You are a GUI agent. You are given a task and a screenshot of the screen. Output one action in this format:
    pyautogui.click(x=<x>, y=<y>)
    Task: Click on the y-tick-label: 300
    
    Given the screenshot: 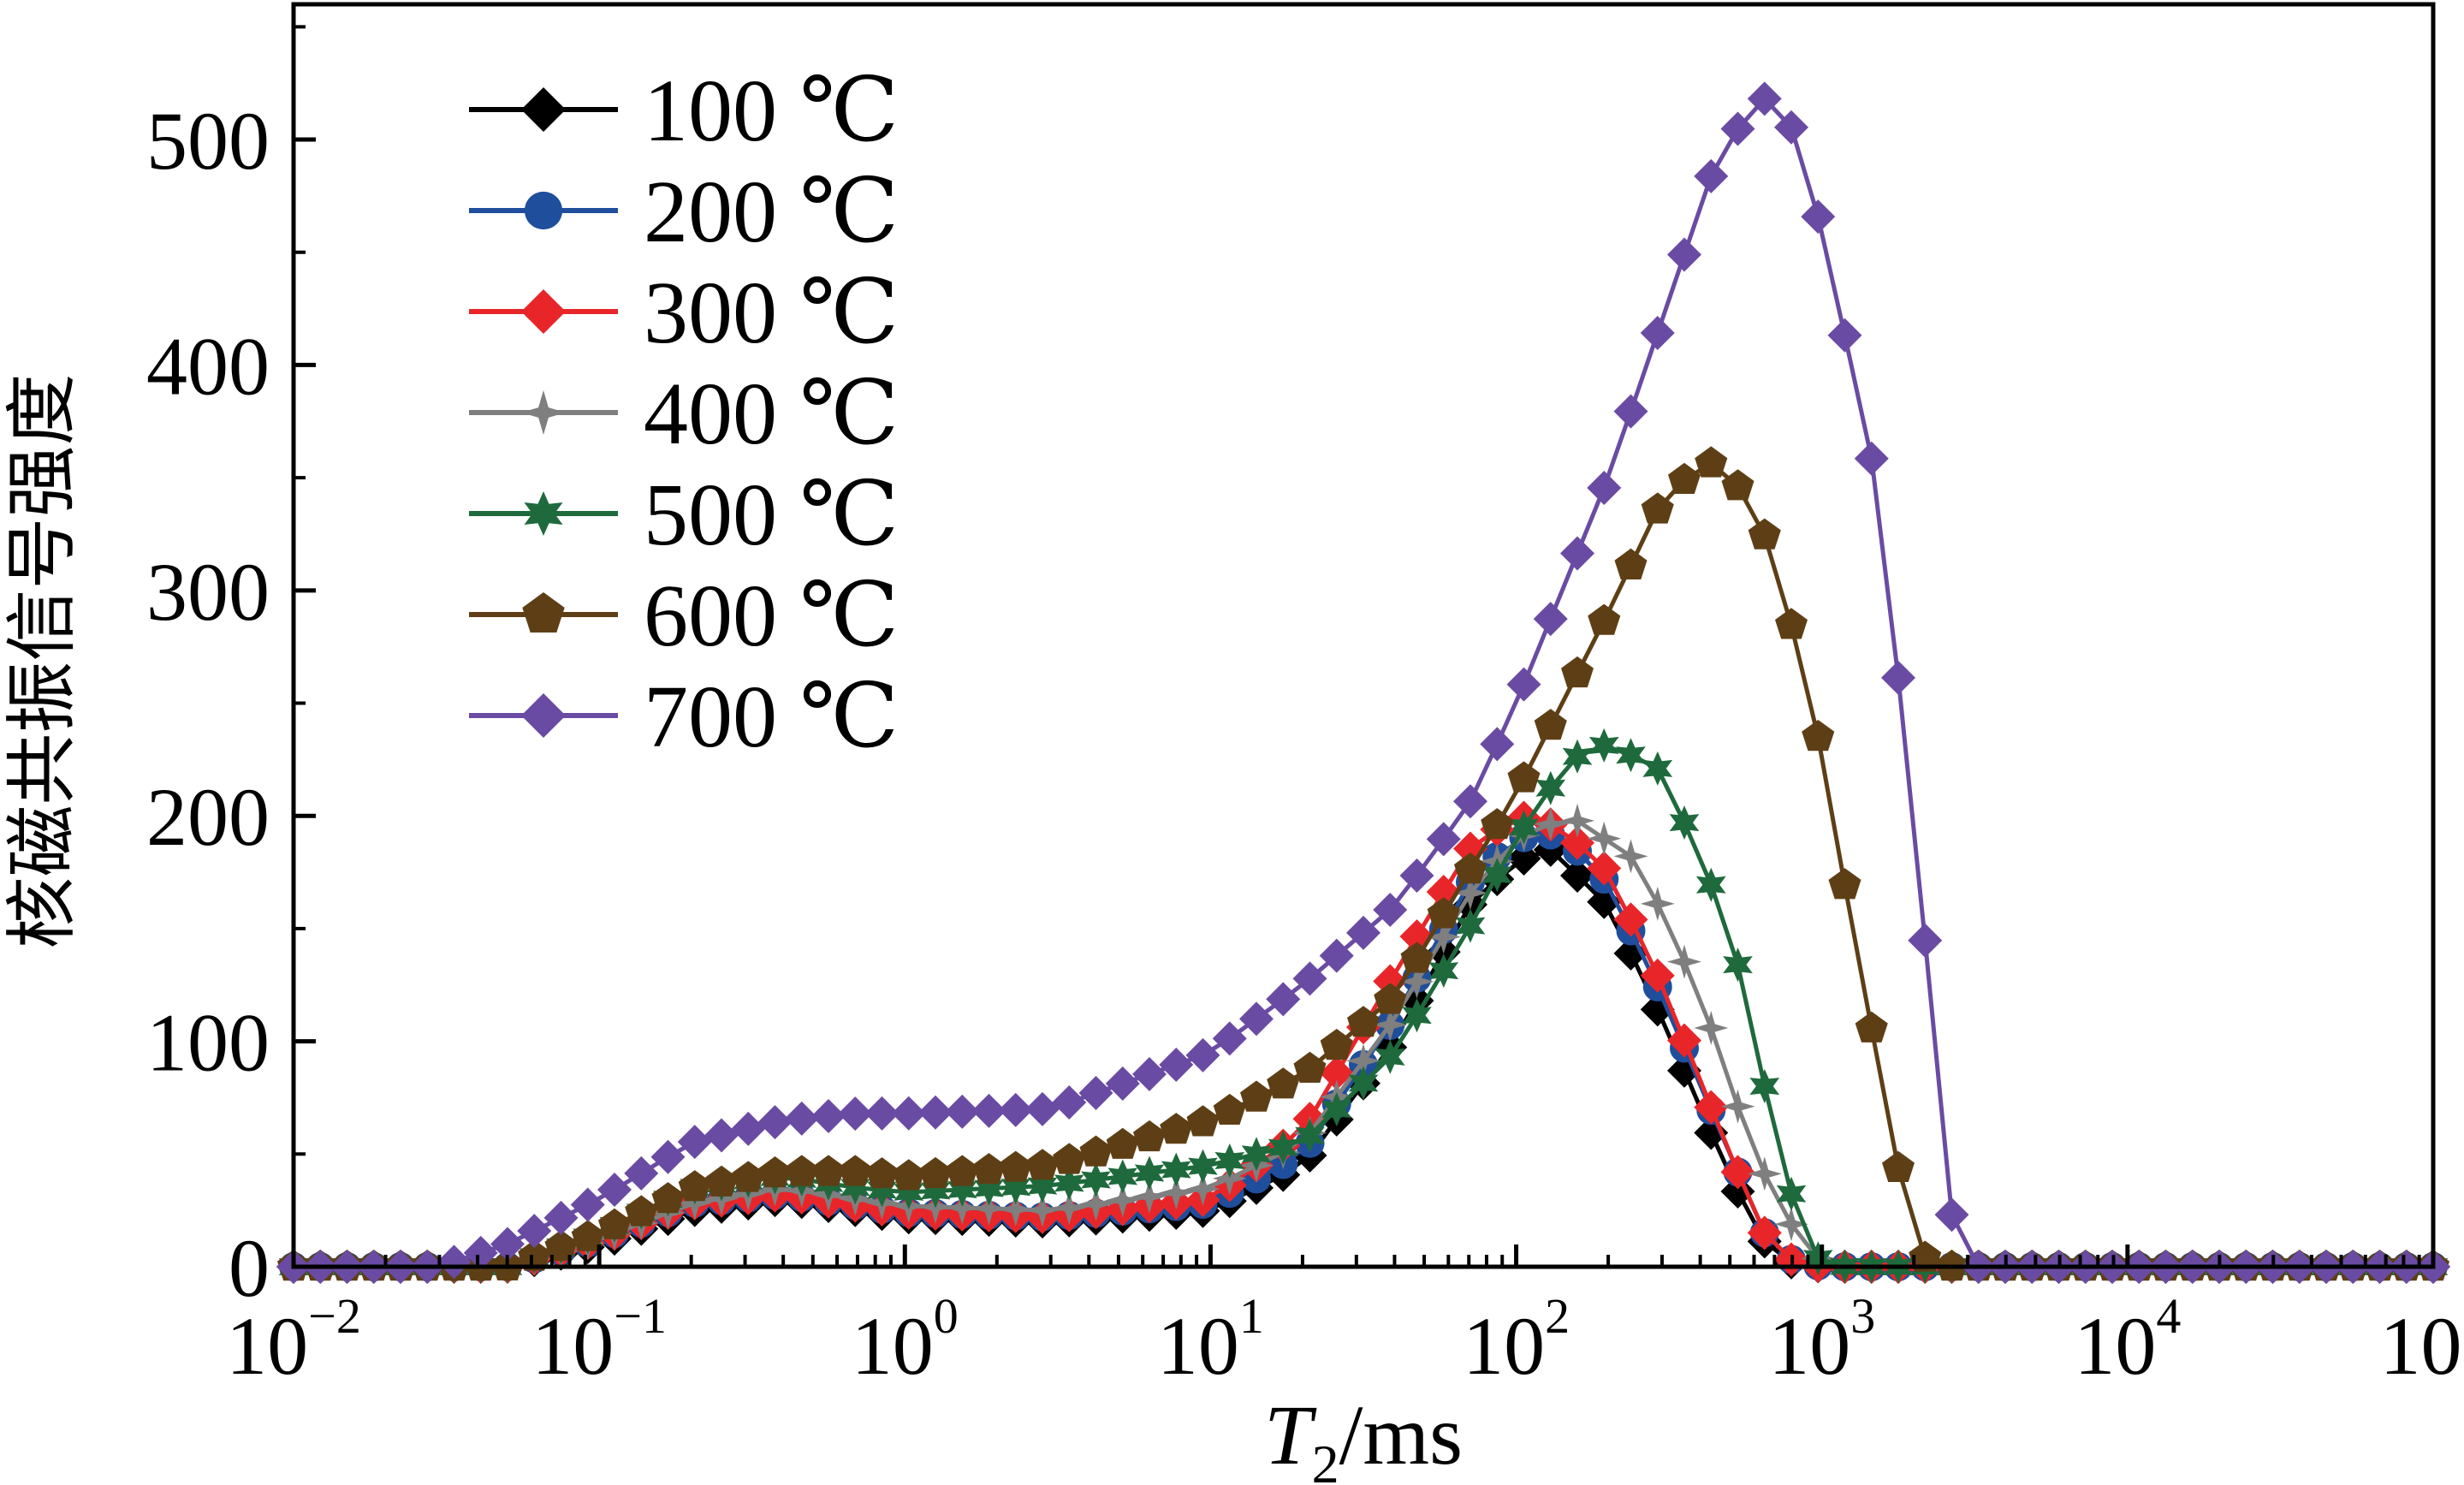 What is the action you would take?
    pyautogui.click(x=208, y=592)
    